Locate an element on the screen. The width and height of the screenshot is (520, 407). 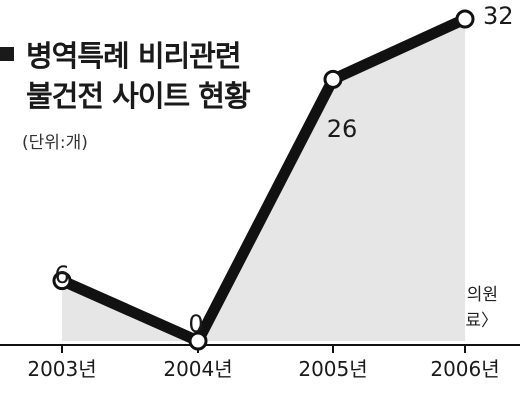
x-tick-label-4: 2006년 is located at coordinates (464, 369).